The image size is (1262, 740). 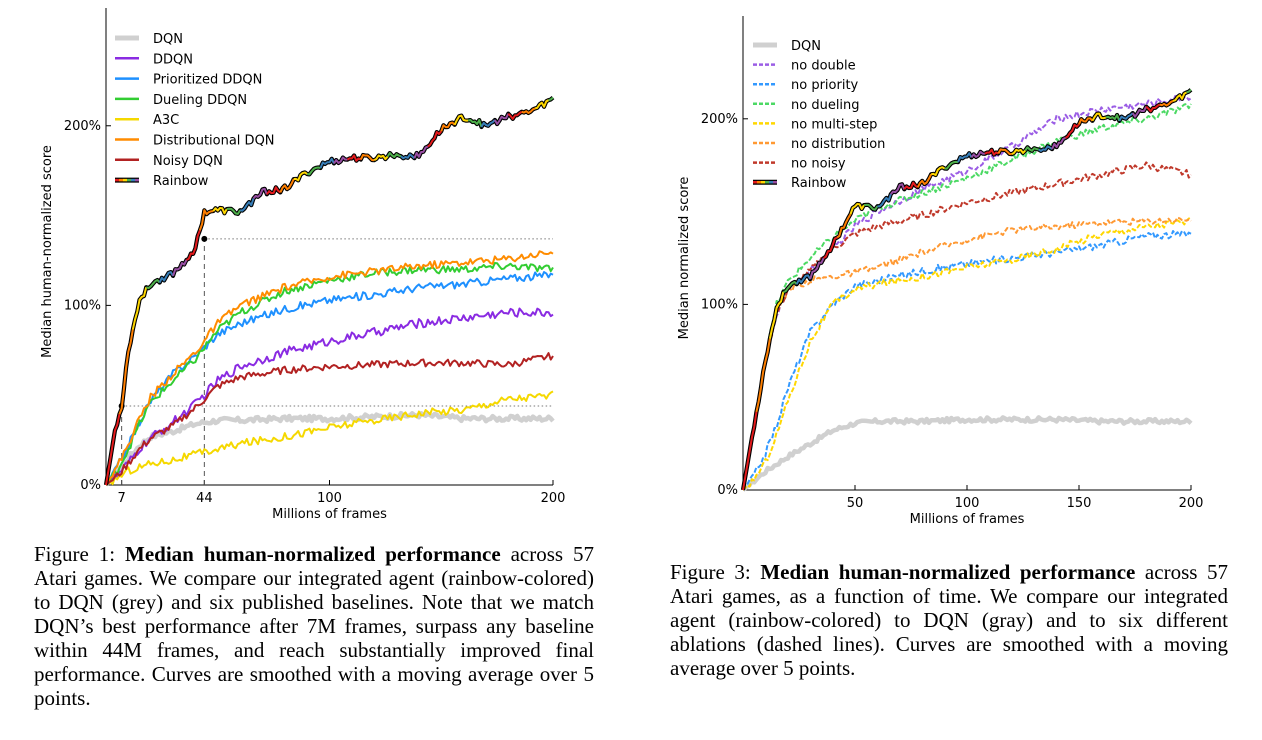 I want to click on y-axis-label: Median normalized score, so click(x=684, y=258).